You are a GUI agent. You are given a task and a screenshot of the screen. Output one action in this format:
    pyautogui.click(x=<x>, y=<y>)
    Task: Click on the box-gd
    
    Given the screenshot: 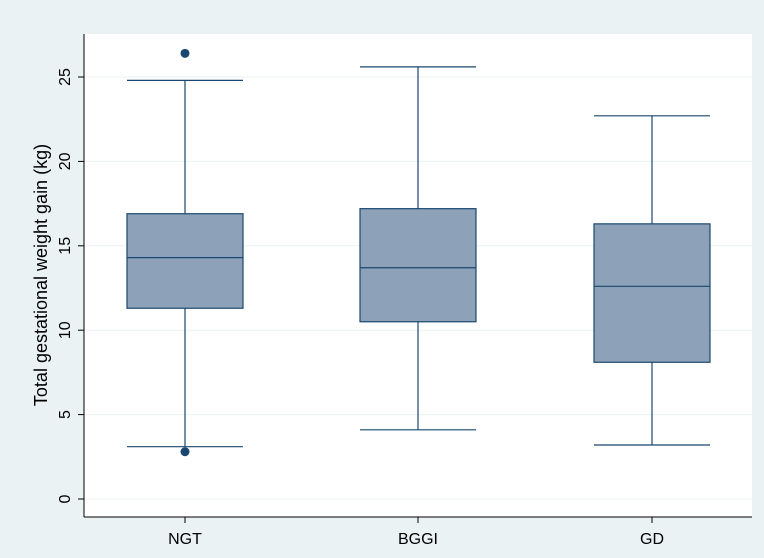 What is the action you would take?
    pyautogui.click(x=652, y=280)
    